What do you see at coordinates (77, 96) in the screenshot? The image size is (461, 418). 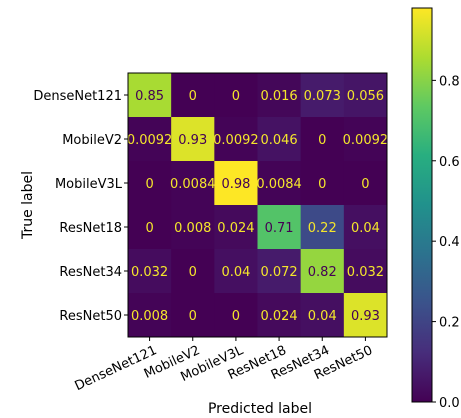 I see `y-tick-label: DenseNet121` at bounding box center [77, 96].